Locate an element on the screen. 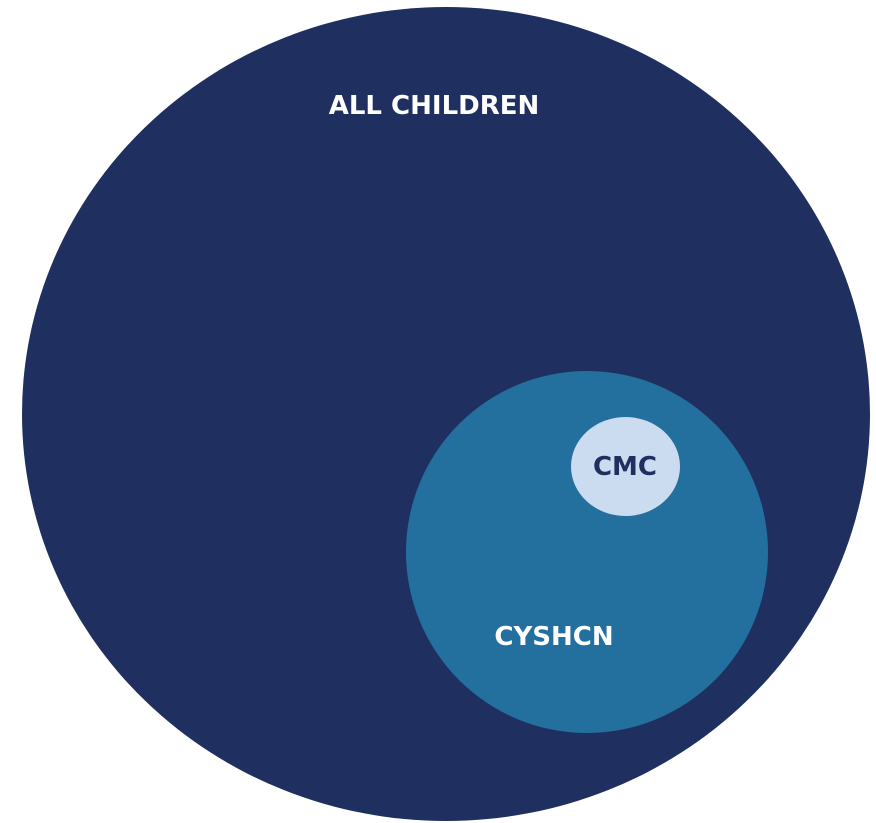  cmc-circle is located at coordinates (625, 466).